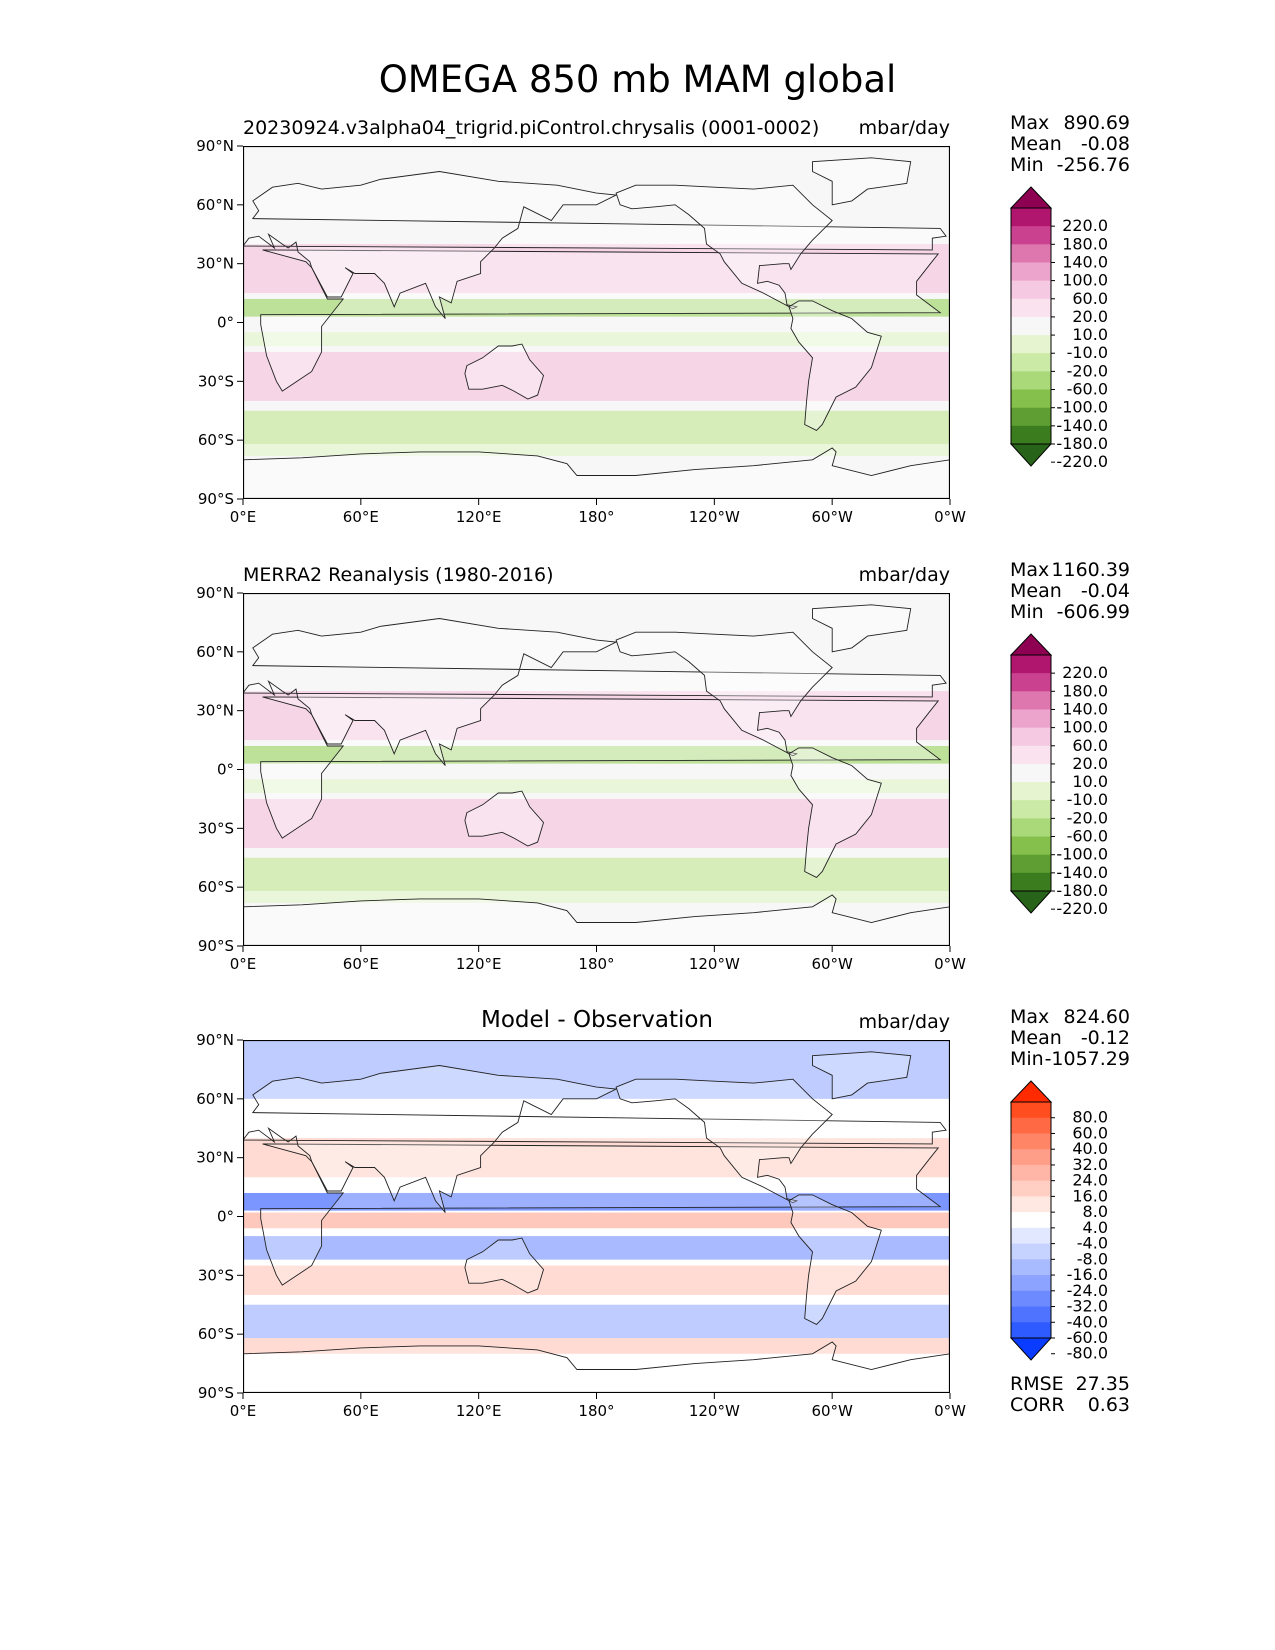 Image resolution: width=1275 pixels, height=1650 pixels. I want to click on lon-tick-label: 60°E, so click(361, 964).